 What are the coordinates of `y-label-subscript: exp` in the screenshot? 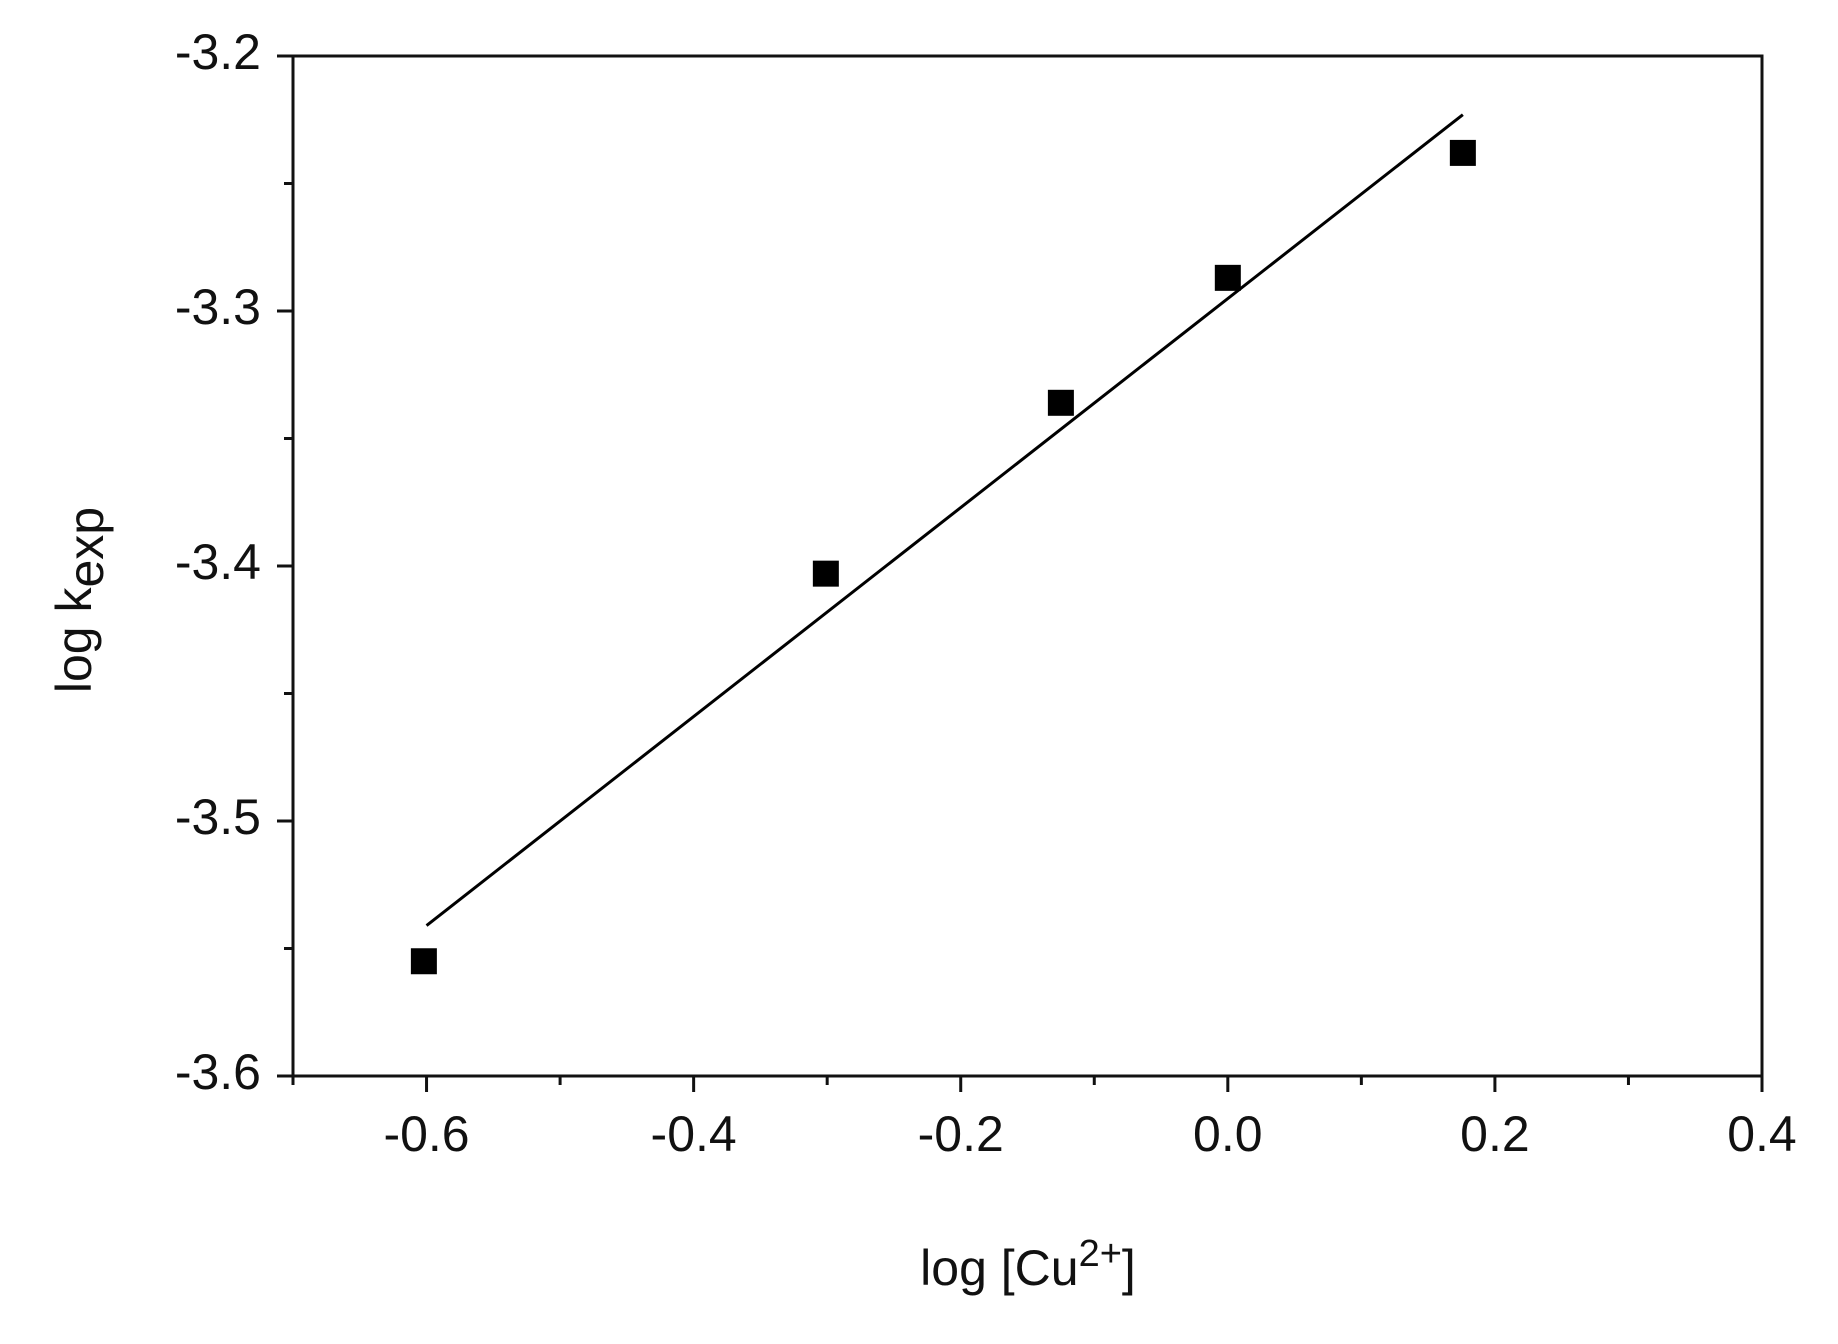 It's located at (86, 547).